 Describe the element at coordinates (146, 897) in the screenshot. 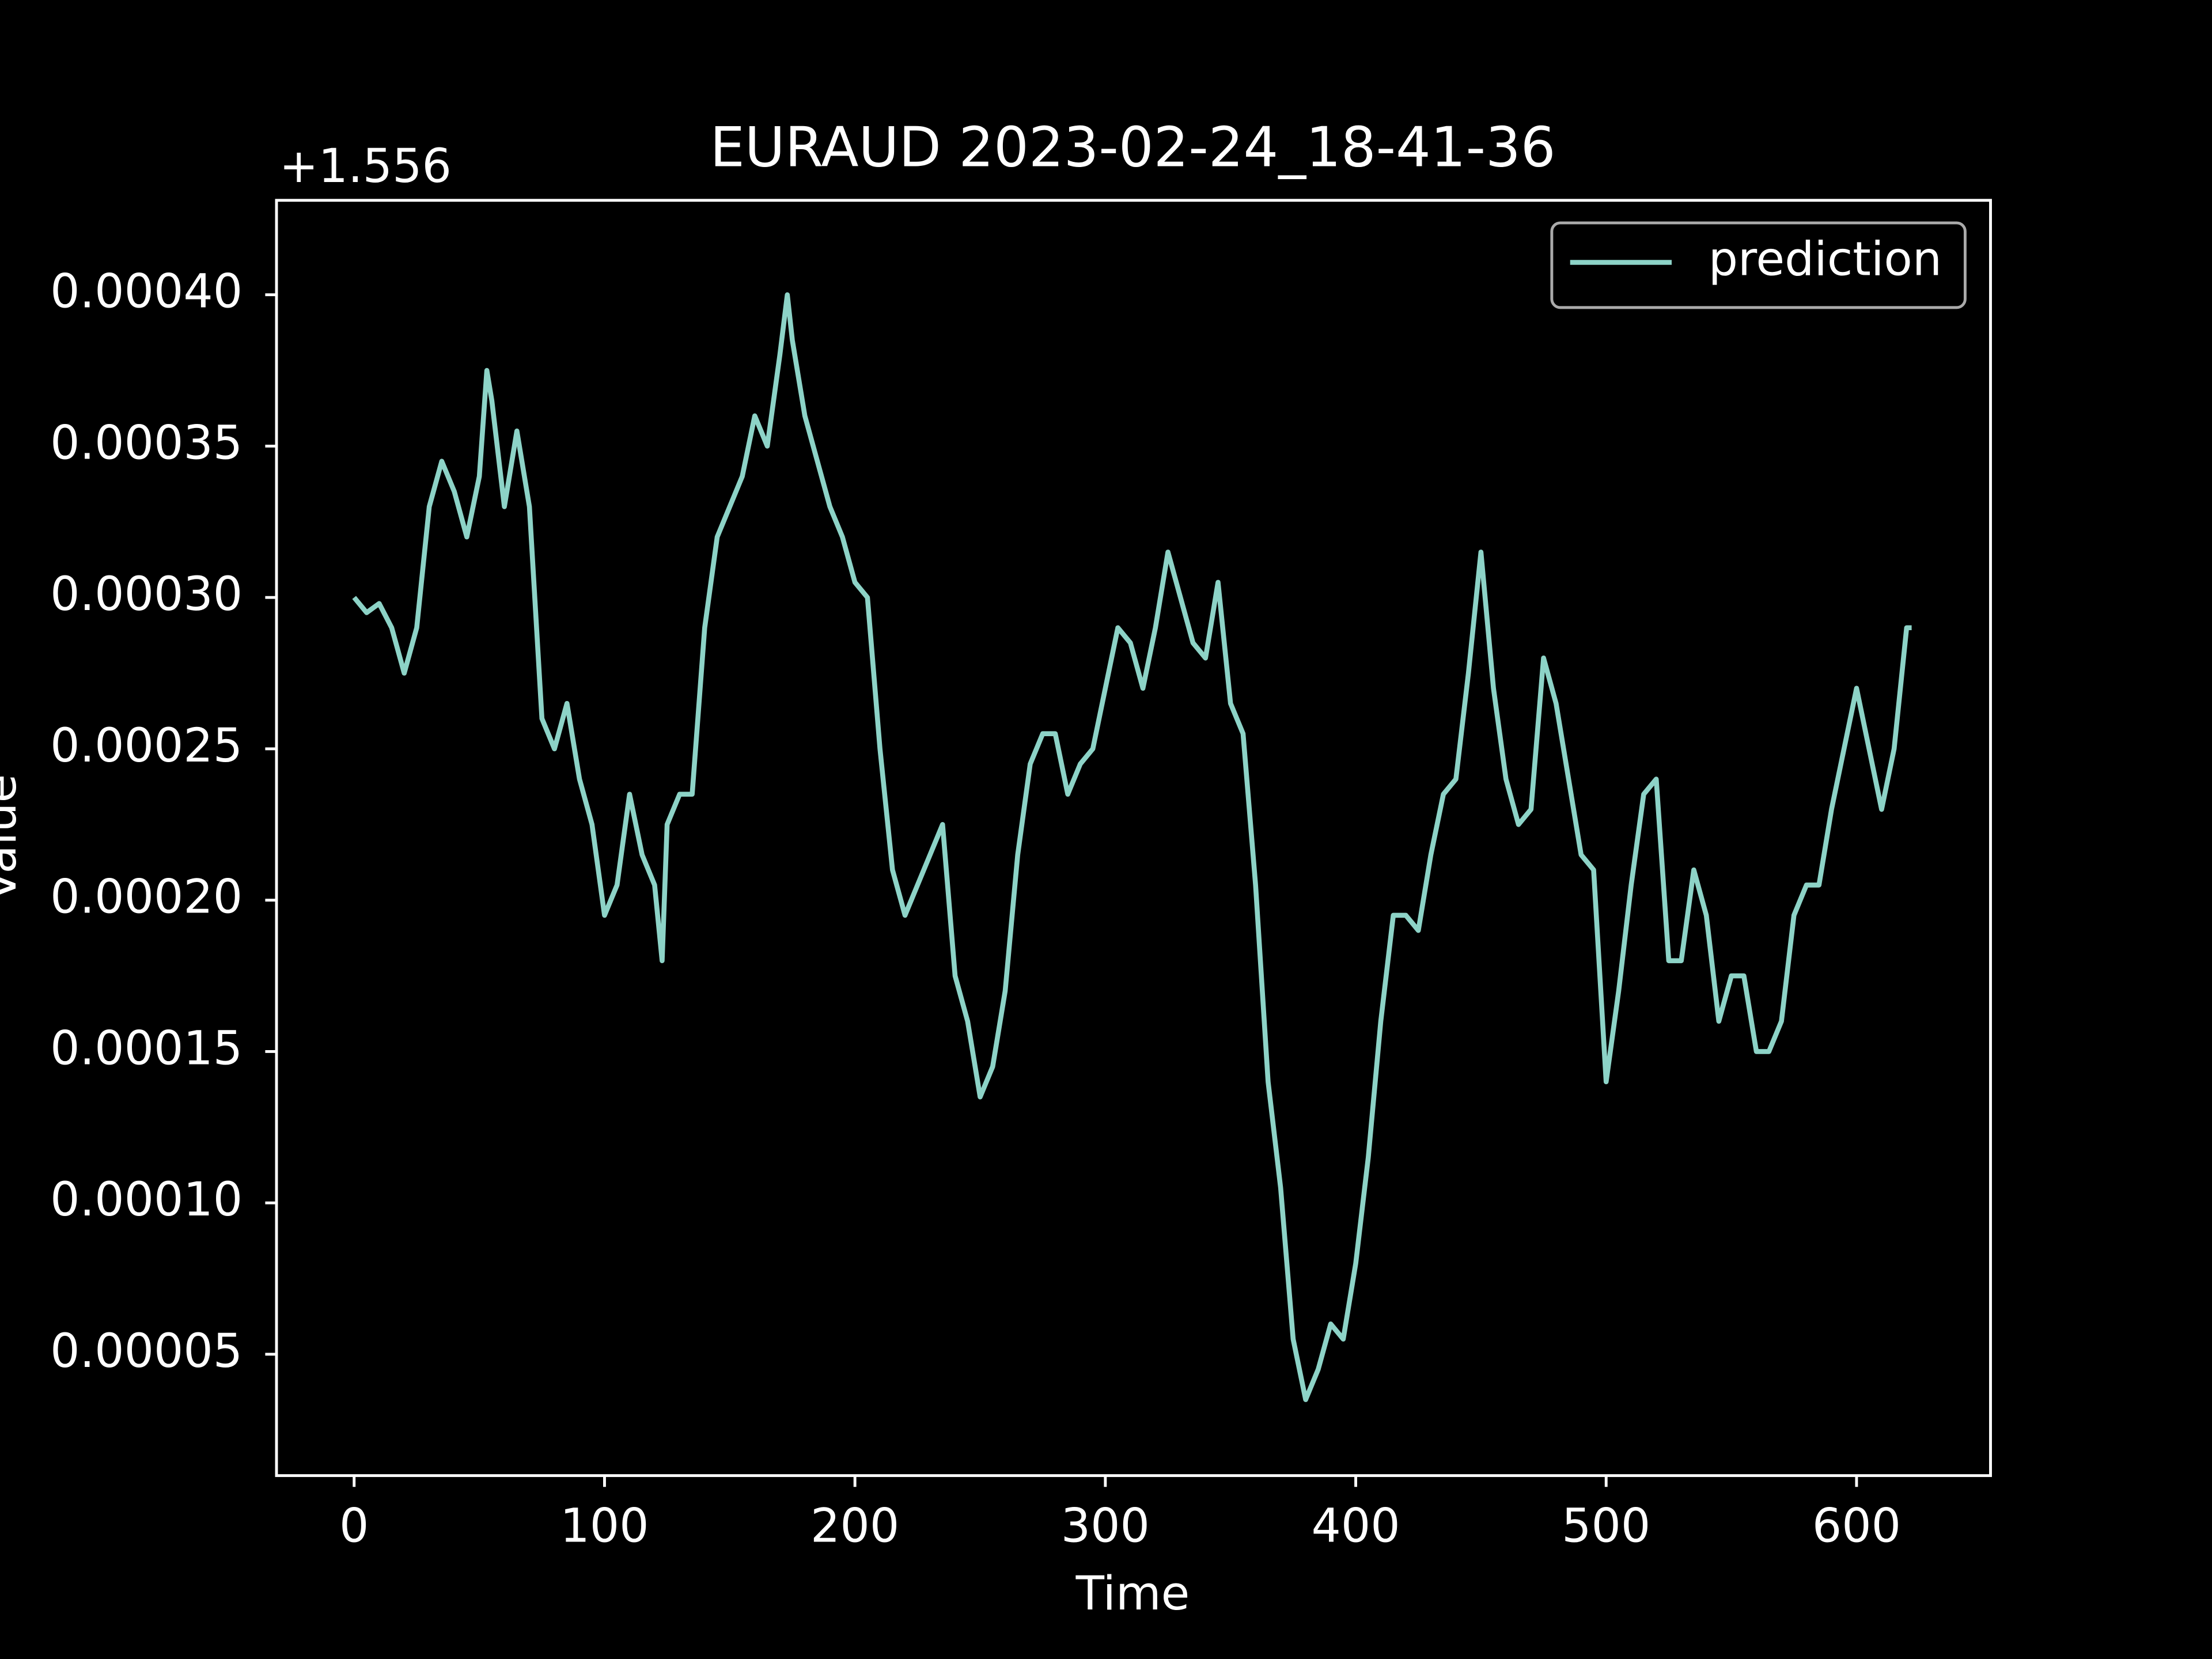

I see `y-tick-label: 0.00020` at that location.